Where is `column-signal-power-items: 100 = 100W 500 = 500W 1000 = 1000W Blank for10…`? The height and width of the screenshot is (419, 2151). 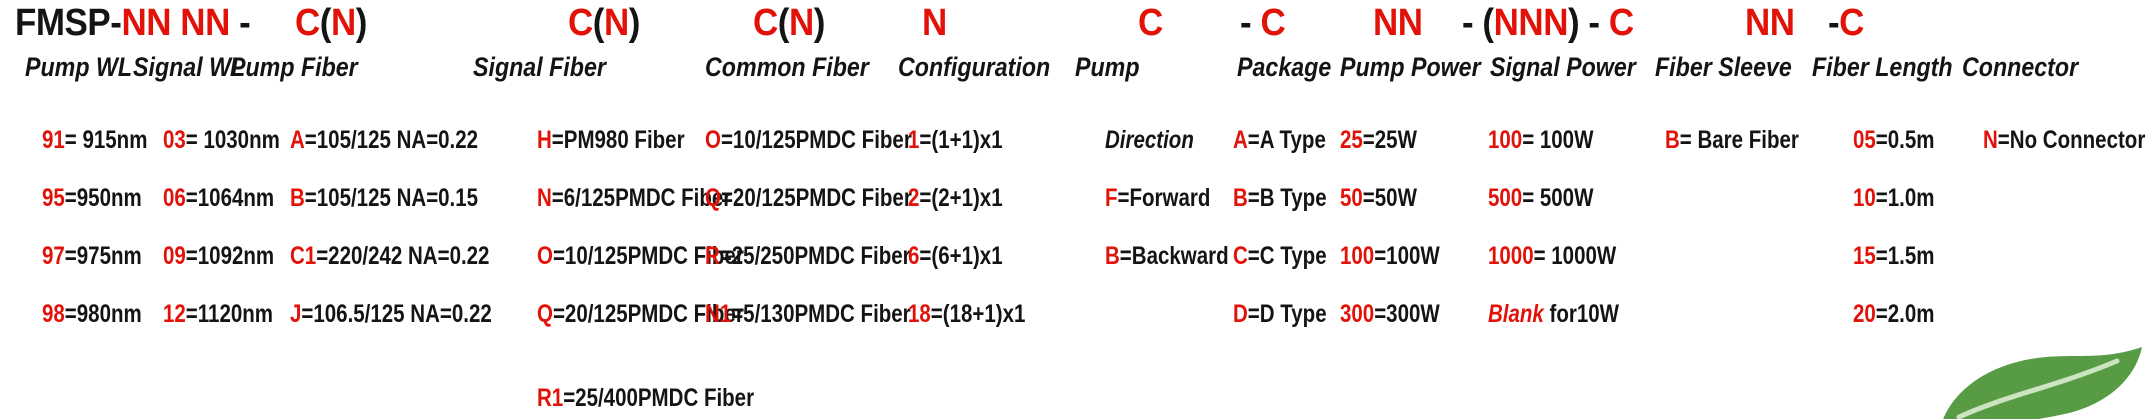
column-signal-power-items: 100 = 100W 500 = 500W 1000 = 1000W Blank for10… is located at coordinates (1568, 227).